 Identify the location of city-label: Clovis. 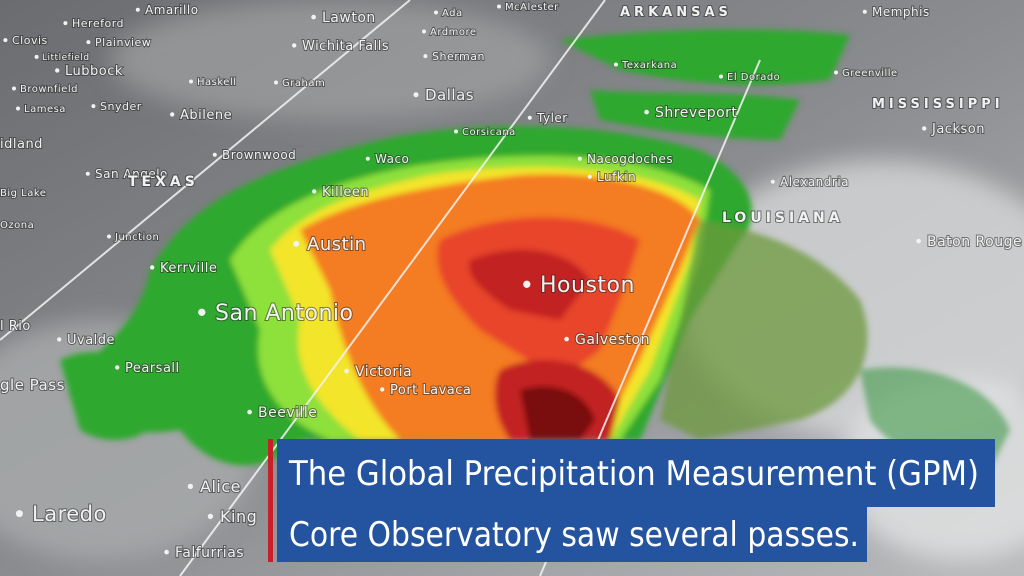
(30, 40).